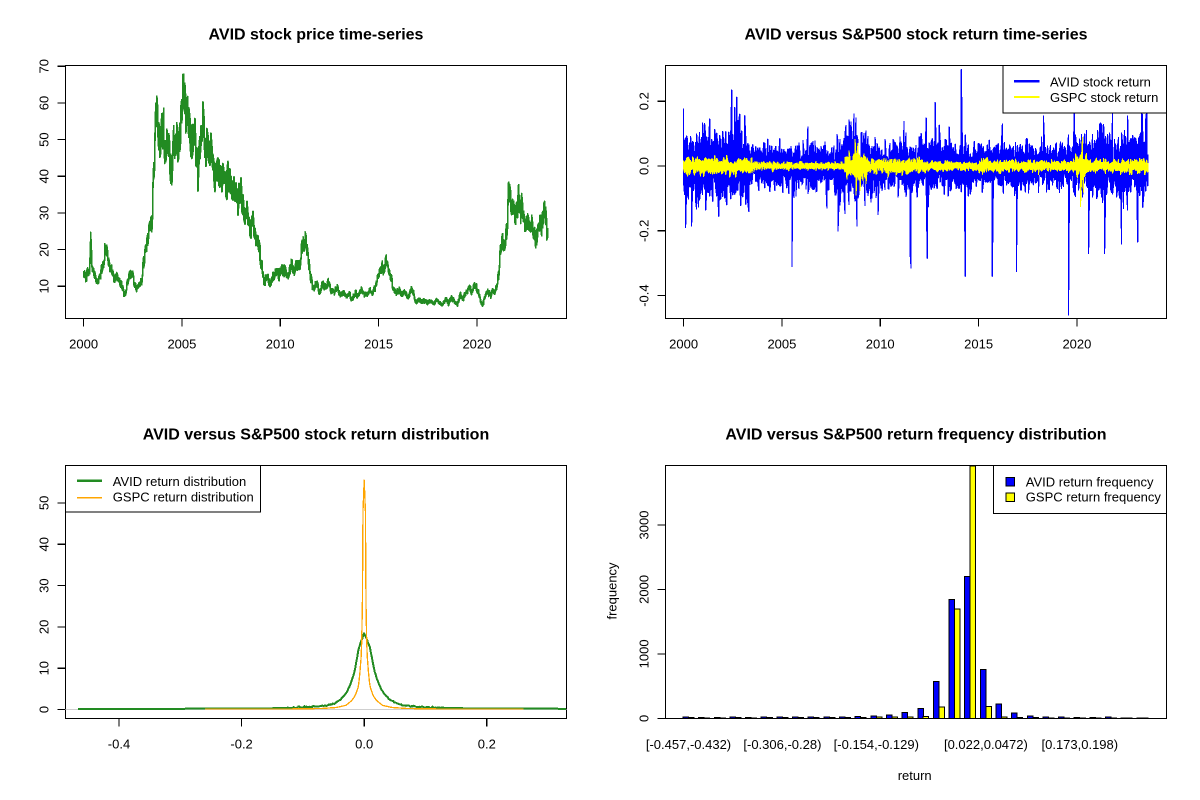 The width and height of the screenshot is (1200, 800). What do you see at coordinates (688, 744) in the screenshot?
I see `svg-text: [-0.457,-0.432)` at bounding box center [688, 744].